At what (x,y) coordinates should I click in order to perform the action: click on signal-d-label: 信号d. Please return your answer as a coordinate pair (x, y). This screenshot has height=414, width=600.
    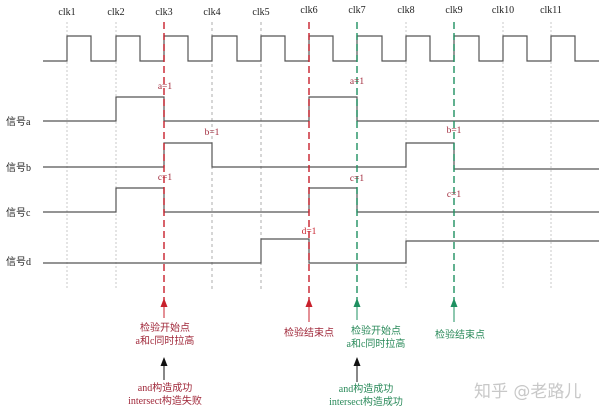
    Looking at the image, I should click on (18, 262).